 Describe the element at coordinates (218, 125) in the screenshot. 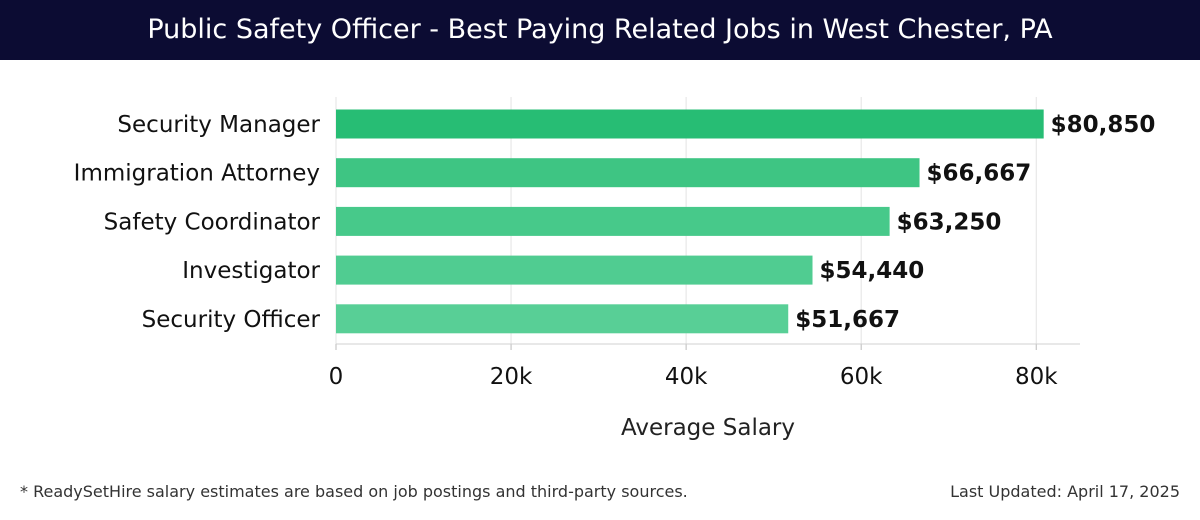

I see `category-label: Security Manager` at that location.